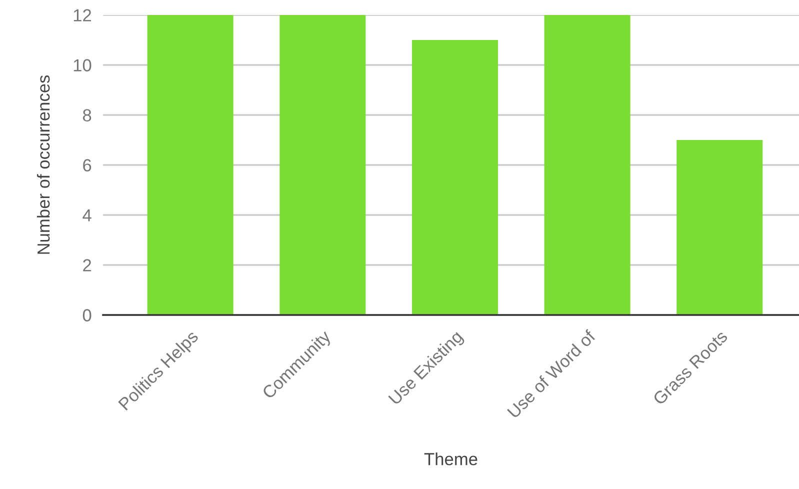  I want to click on y-tick-label: 4, so click(87, 215).